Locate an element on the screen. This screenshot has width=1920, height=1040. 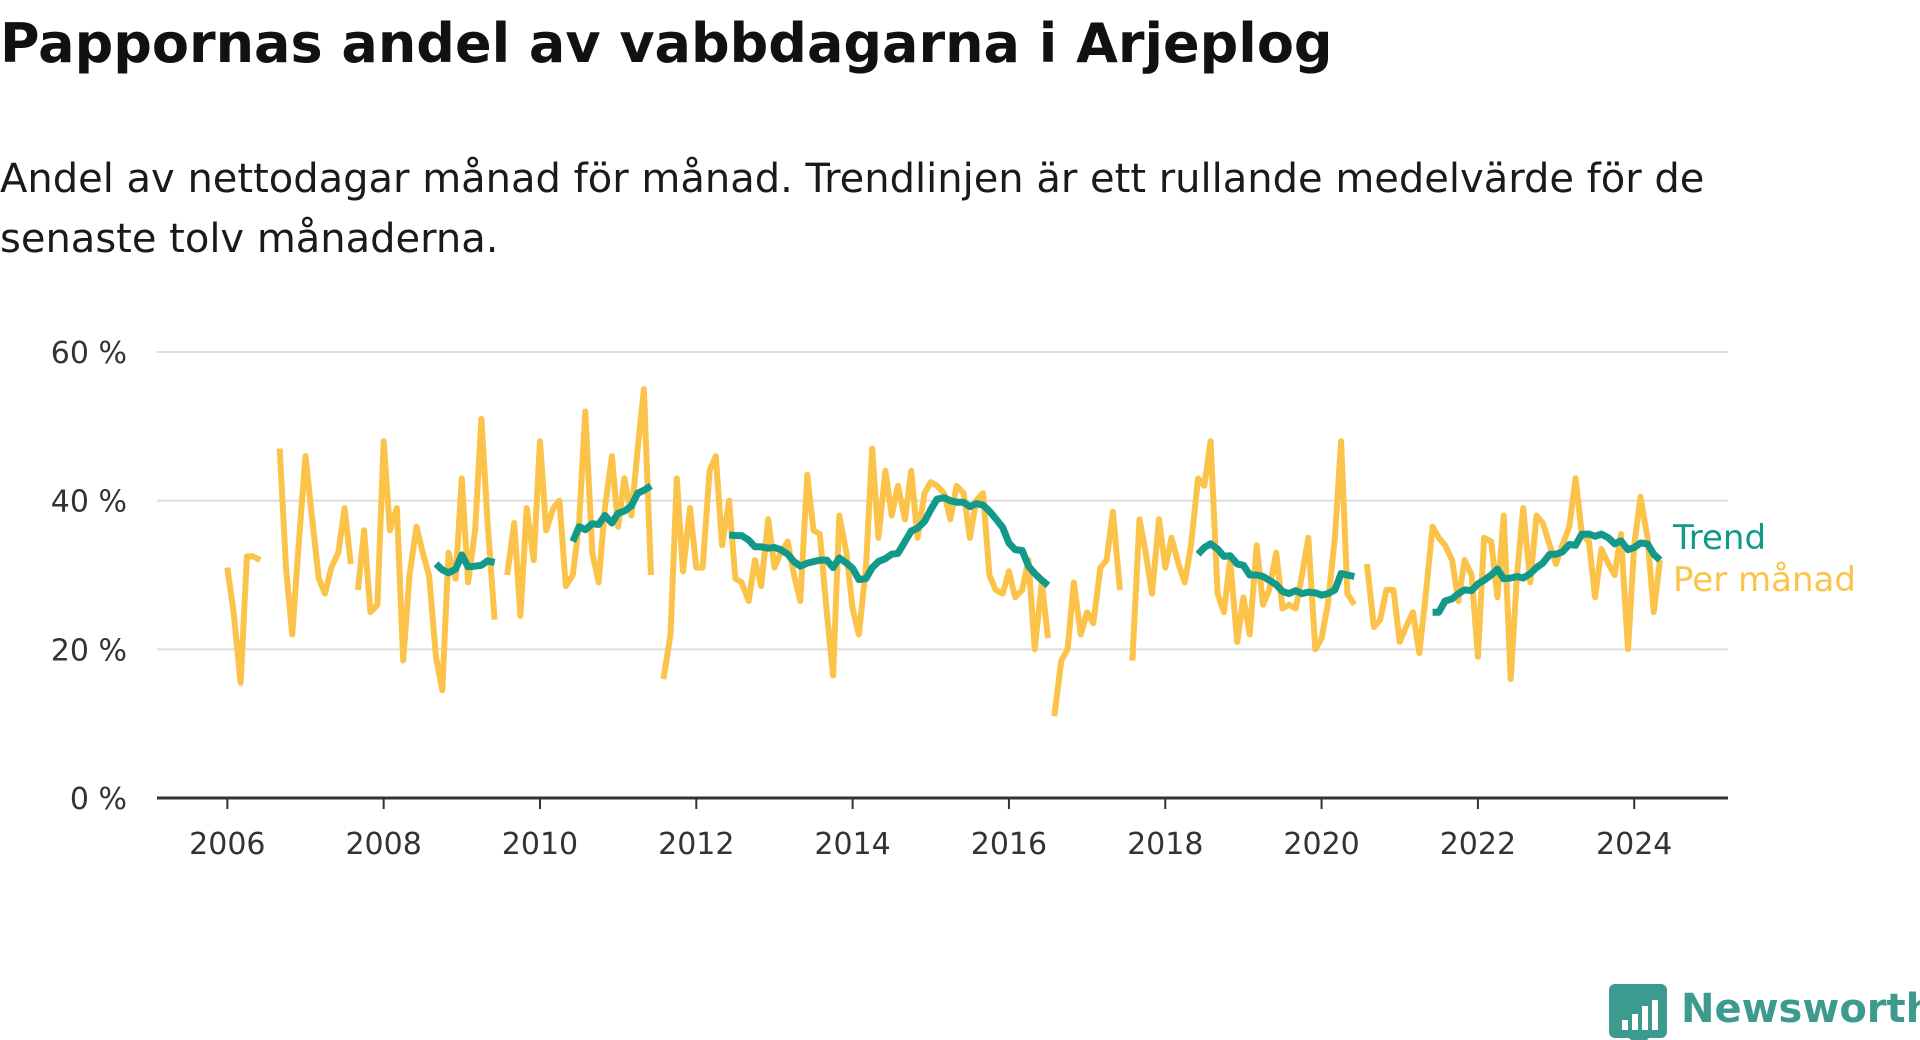
x-tick-label: 2014 is located at coordinates (852, 844).